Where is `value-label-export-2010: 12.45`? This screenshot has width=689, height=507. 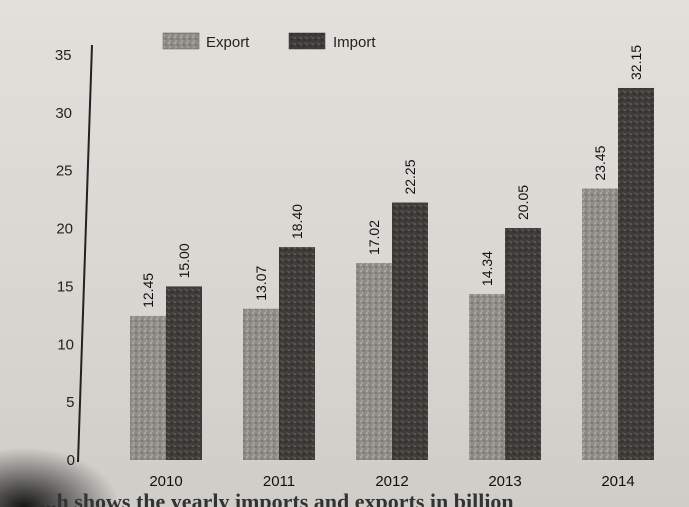 value-label-export-2010: 12.45 is located at coordinates (148, 290).